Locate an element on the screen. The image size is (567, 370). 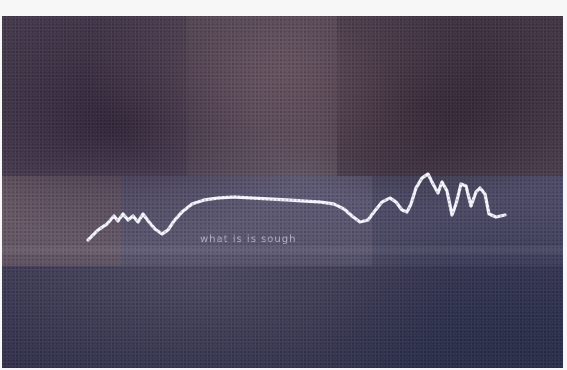
screen-caption: what is is sough is located at coordinates (248, 239).